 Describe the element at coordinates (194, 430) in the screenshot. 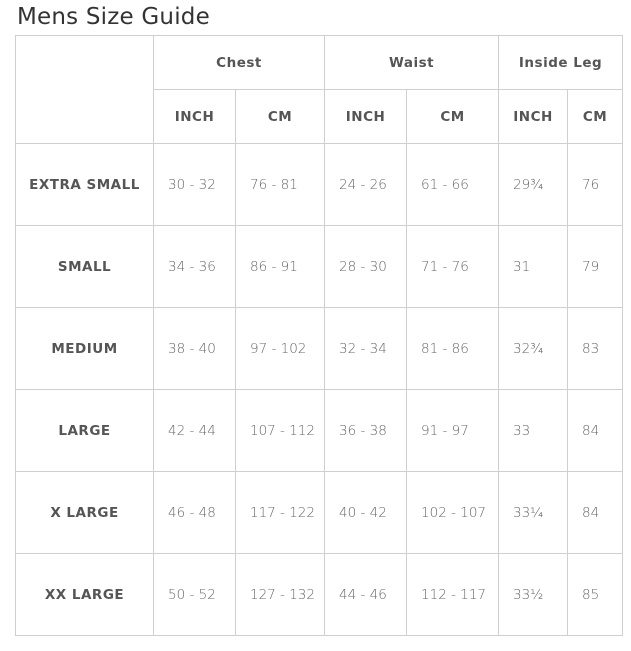

I see `size-value: 42 - 44` at that location.